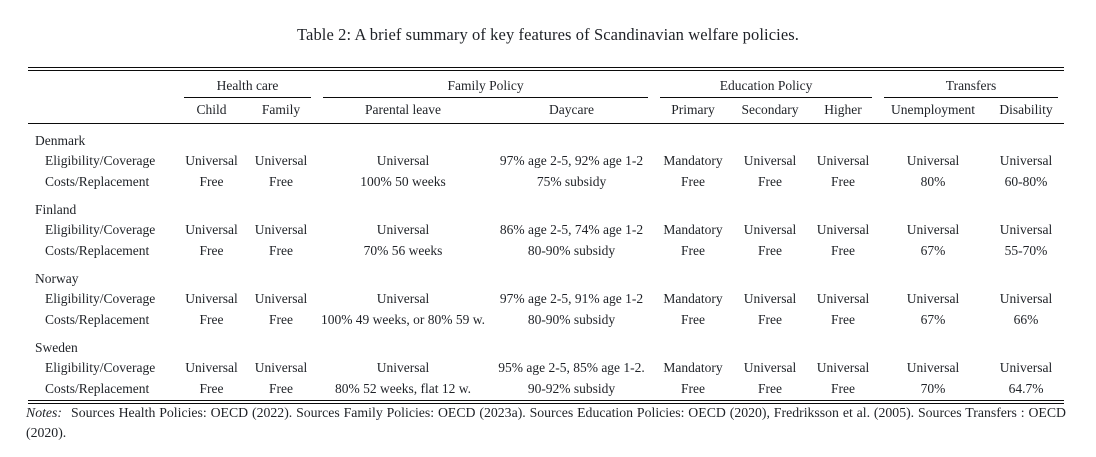  What do you see at coordinates (1026, 111) in the screenshot?
I see `column-header-disability: Disability` at bounding box center [1026, 111].